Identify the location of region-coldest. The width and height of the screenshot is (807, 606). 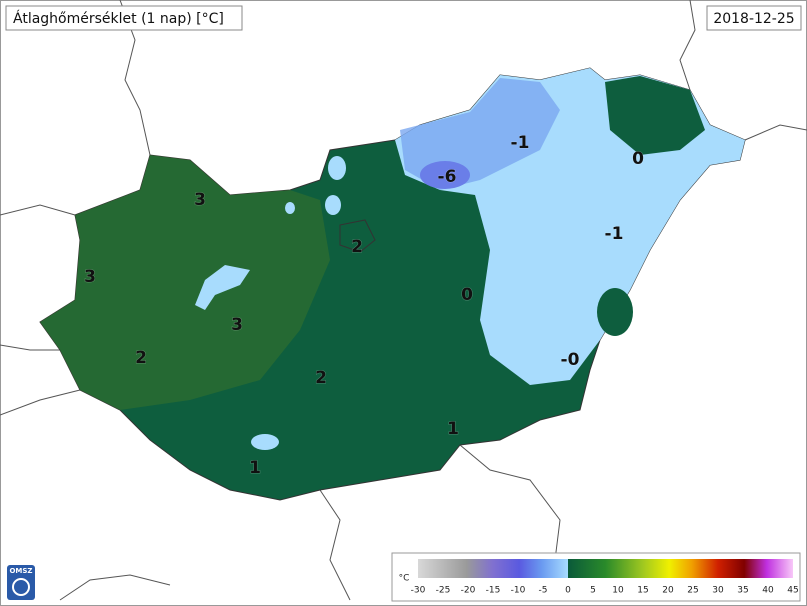
(445, 175).